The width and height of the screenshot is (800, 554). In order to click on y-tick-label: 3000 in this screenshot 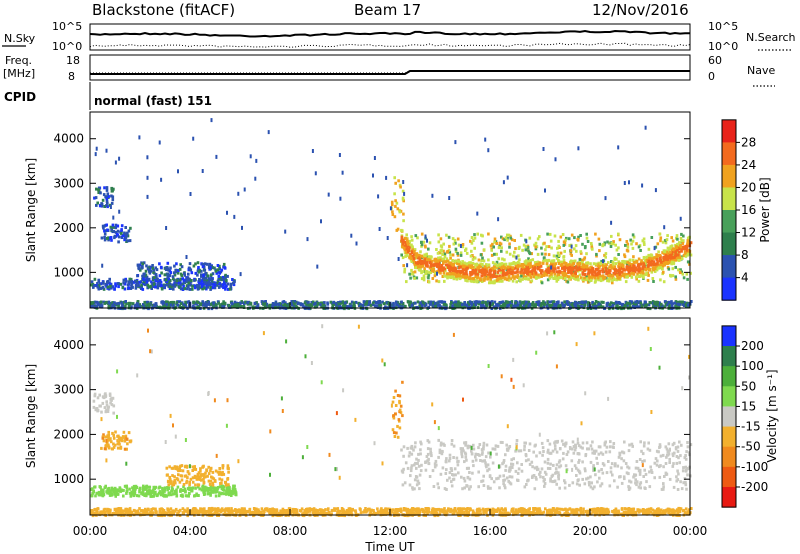, I will do `click(68, 183)`.